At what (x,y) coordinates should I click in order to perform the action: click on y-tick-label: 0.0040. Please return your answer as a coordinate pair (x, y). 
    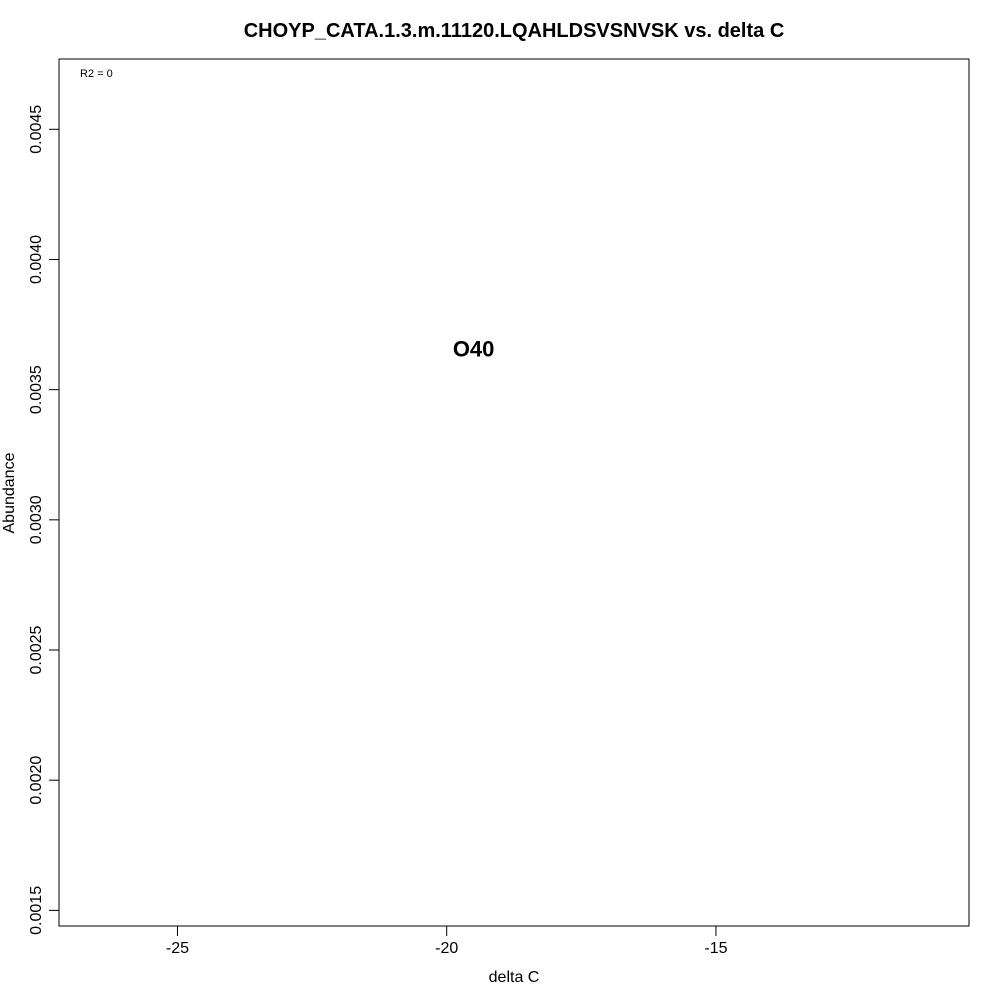
    Looking at the image, I should click on (36, 259).